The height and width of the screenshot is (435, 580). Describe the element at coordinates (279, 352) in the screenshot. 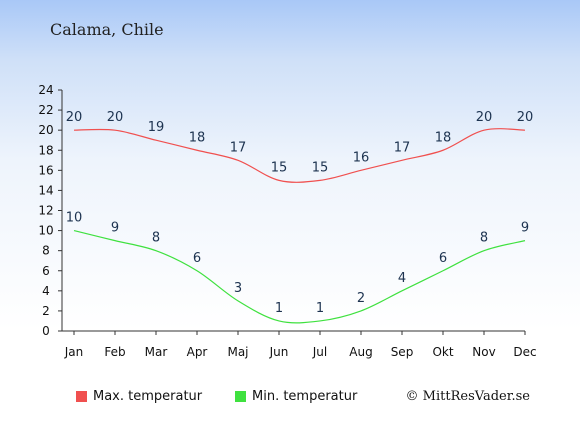

I see `x-tick-label: Jun` at that location.